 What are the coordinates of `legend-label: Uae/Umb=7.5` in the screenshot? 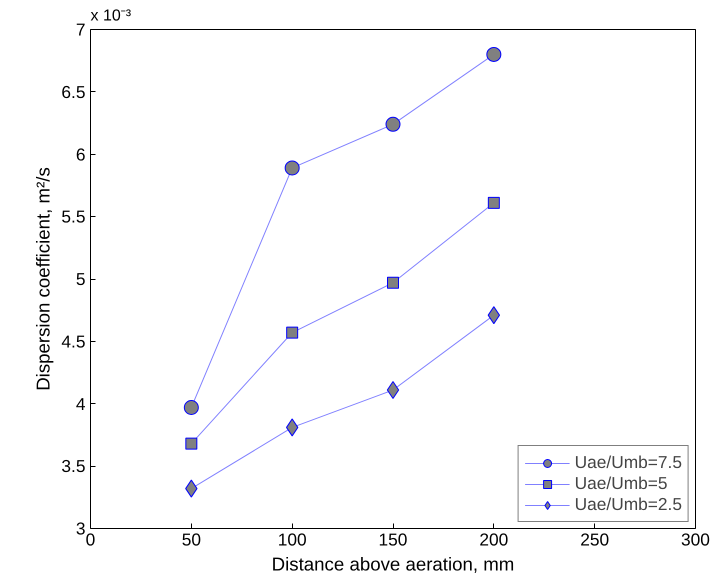 It's located at (628, 462).